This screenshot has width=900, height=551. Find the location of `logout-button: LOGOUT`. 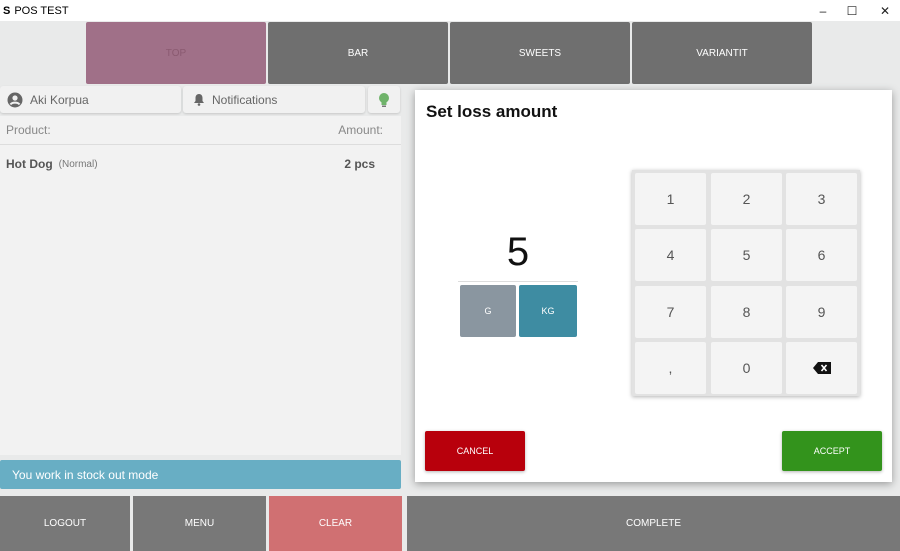

logout-button: LOGOUT is located at coordinates (65, 523).